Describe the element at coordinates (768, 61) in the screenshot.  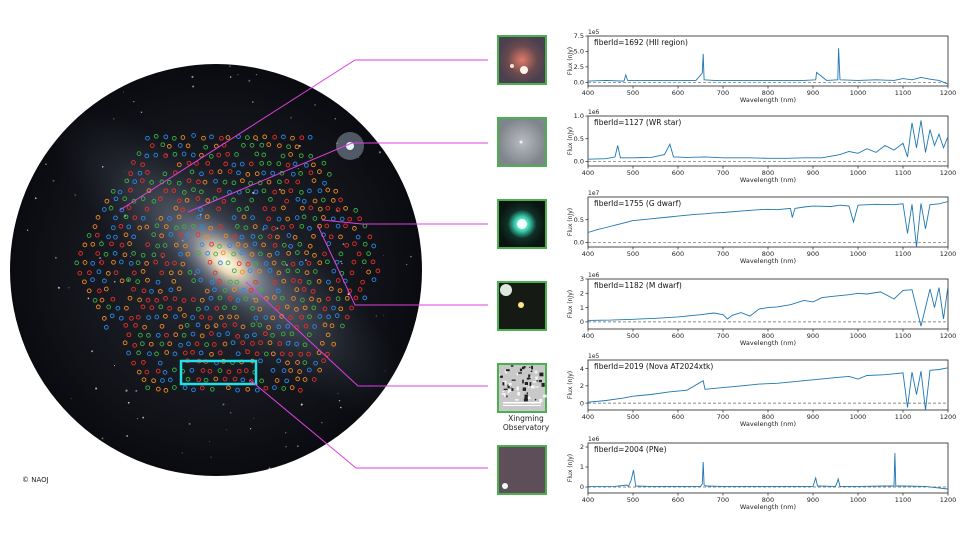
I see `plot-frame` at that location.